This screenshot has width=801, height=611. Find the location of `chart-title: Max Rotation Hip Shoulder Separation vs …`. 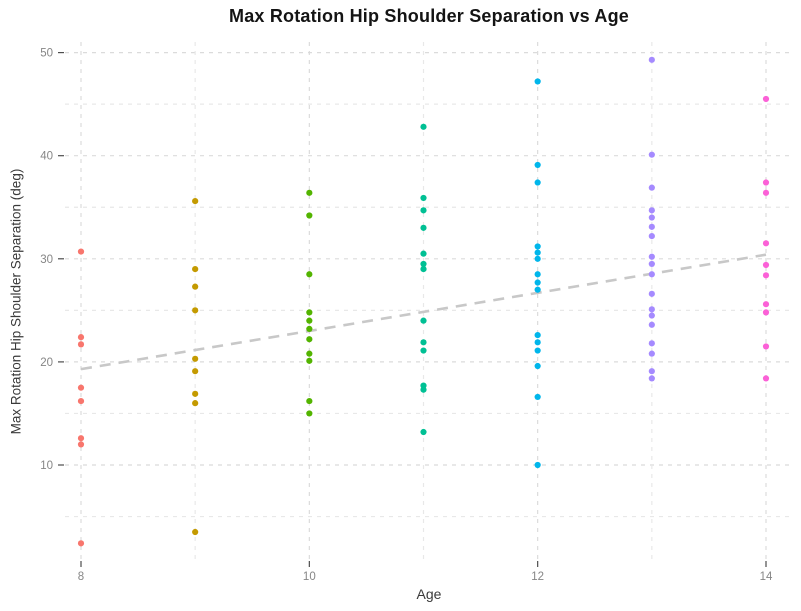

chart-title: Max Rotation Hip Shoulder Separation vs … is located at coordinates (429, 16).